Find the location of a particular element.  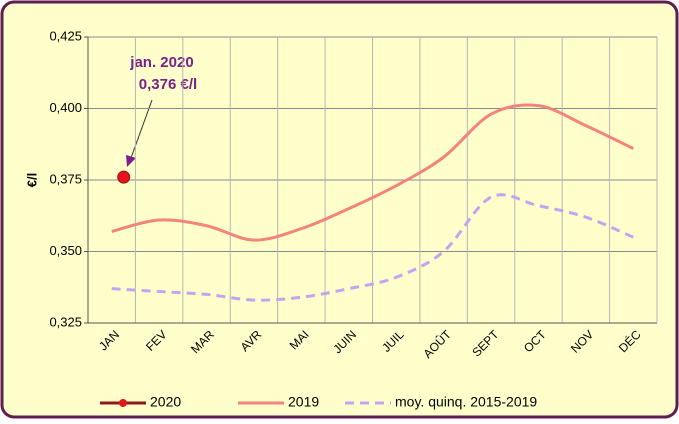

annotation-arrowhead is located at coordinates (131, 161).